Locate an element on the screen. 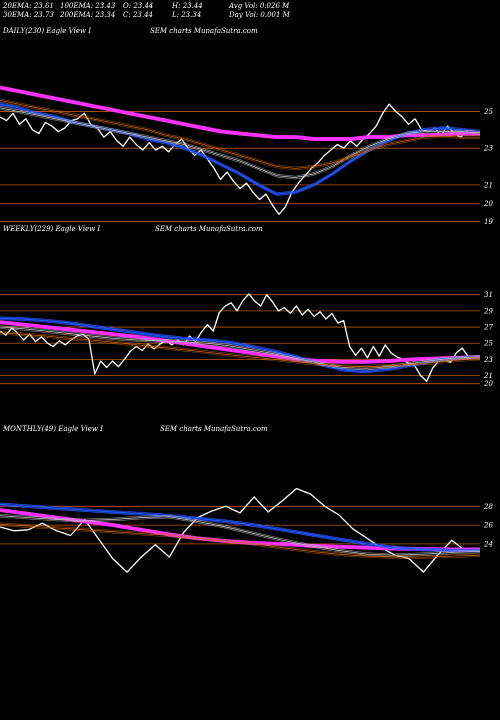  daily-y-tick: 20 is located at coordinates (488, 204).